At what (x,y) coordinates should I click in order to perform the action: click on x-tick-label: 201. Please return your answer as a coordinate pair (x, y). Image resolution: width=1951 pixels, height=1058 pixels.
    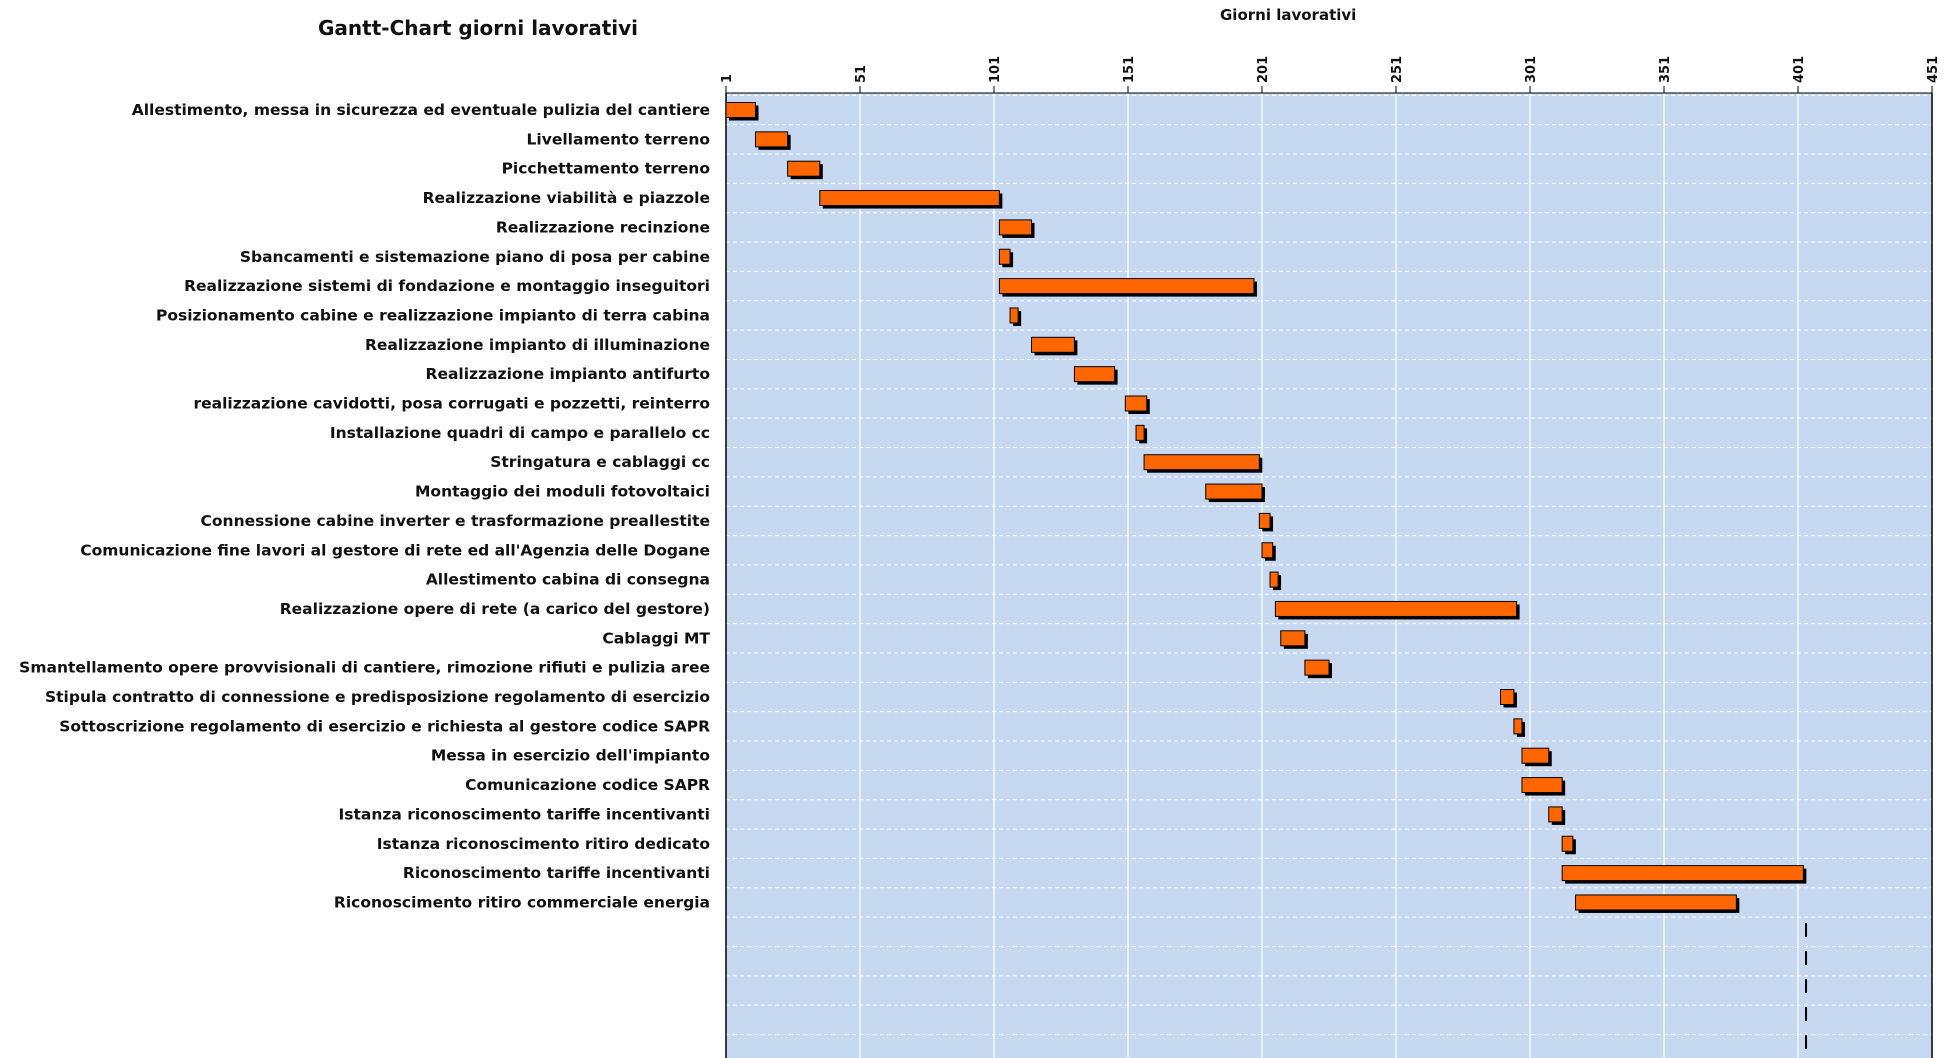
    Looking at the image, I should click on (1263, 69).